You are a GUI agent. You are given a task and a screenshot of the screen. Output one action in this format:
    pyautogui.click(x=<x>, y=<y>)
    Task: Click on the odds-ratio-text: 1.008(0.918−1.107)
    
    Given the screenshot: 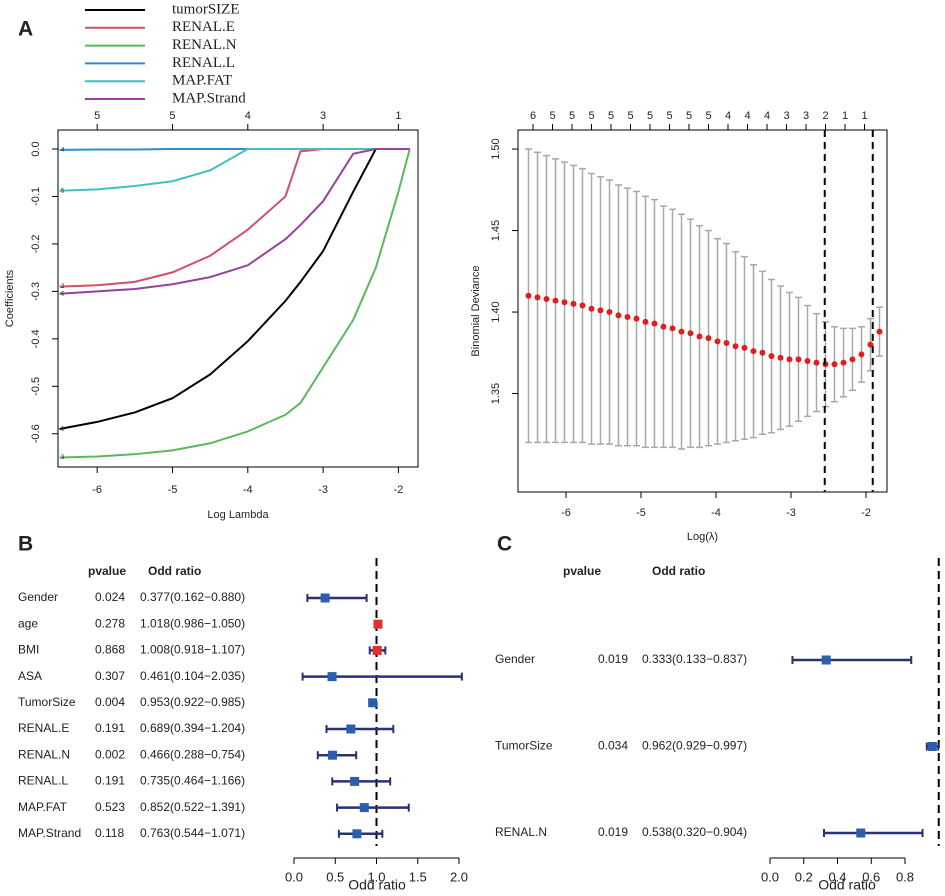 What is the action you would take?
    pyautogui.click(x=192, y=650)
    